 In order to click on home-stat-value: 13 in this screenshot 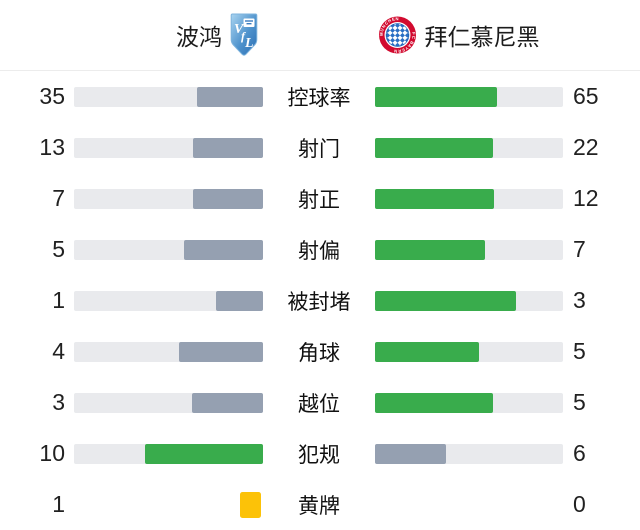, I will do `click(52, 147)`.